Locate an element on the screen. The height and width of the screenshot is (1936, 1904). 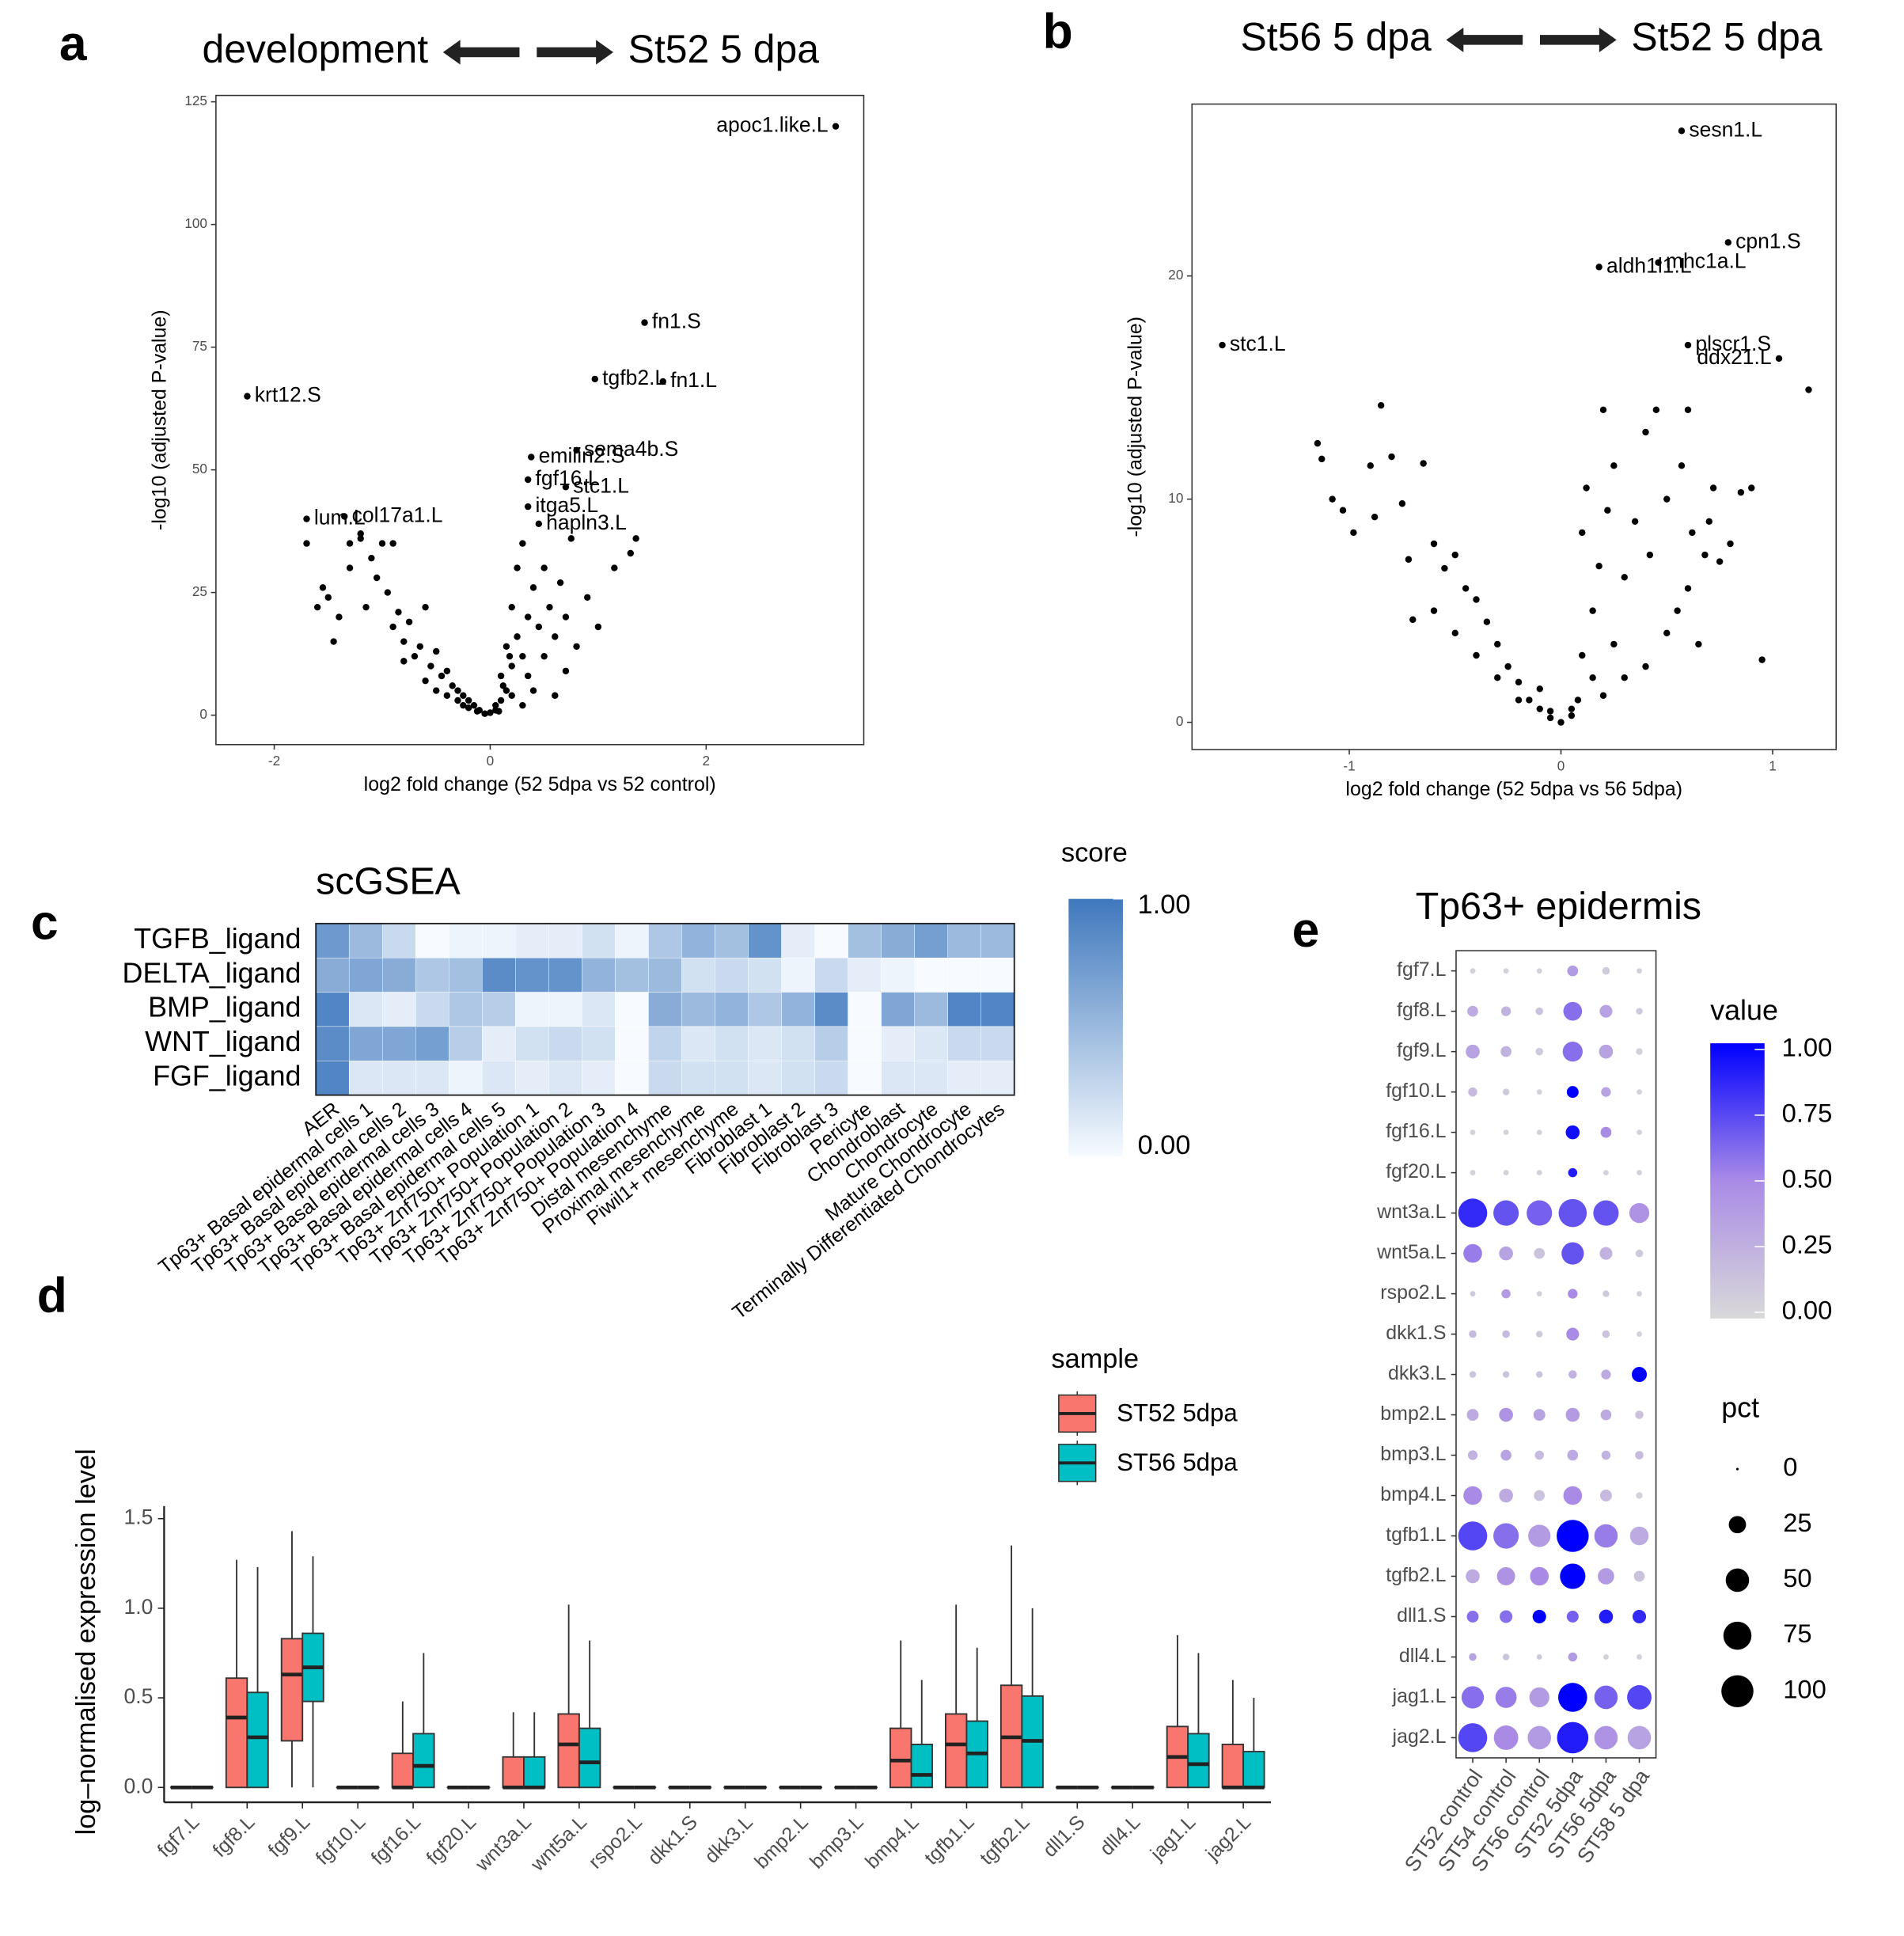
panel-letter: c is located at coordinates (45, 922).